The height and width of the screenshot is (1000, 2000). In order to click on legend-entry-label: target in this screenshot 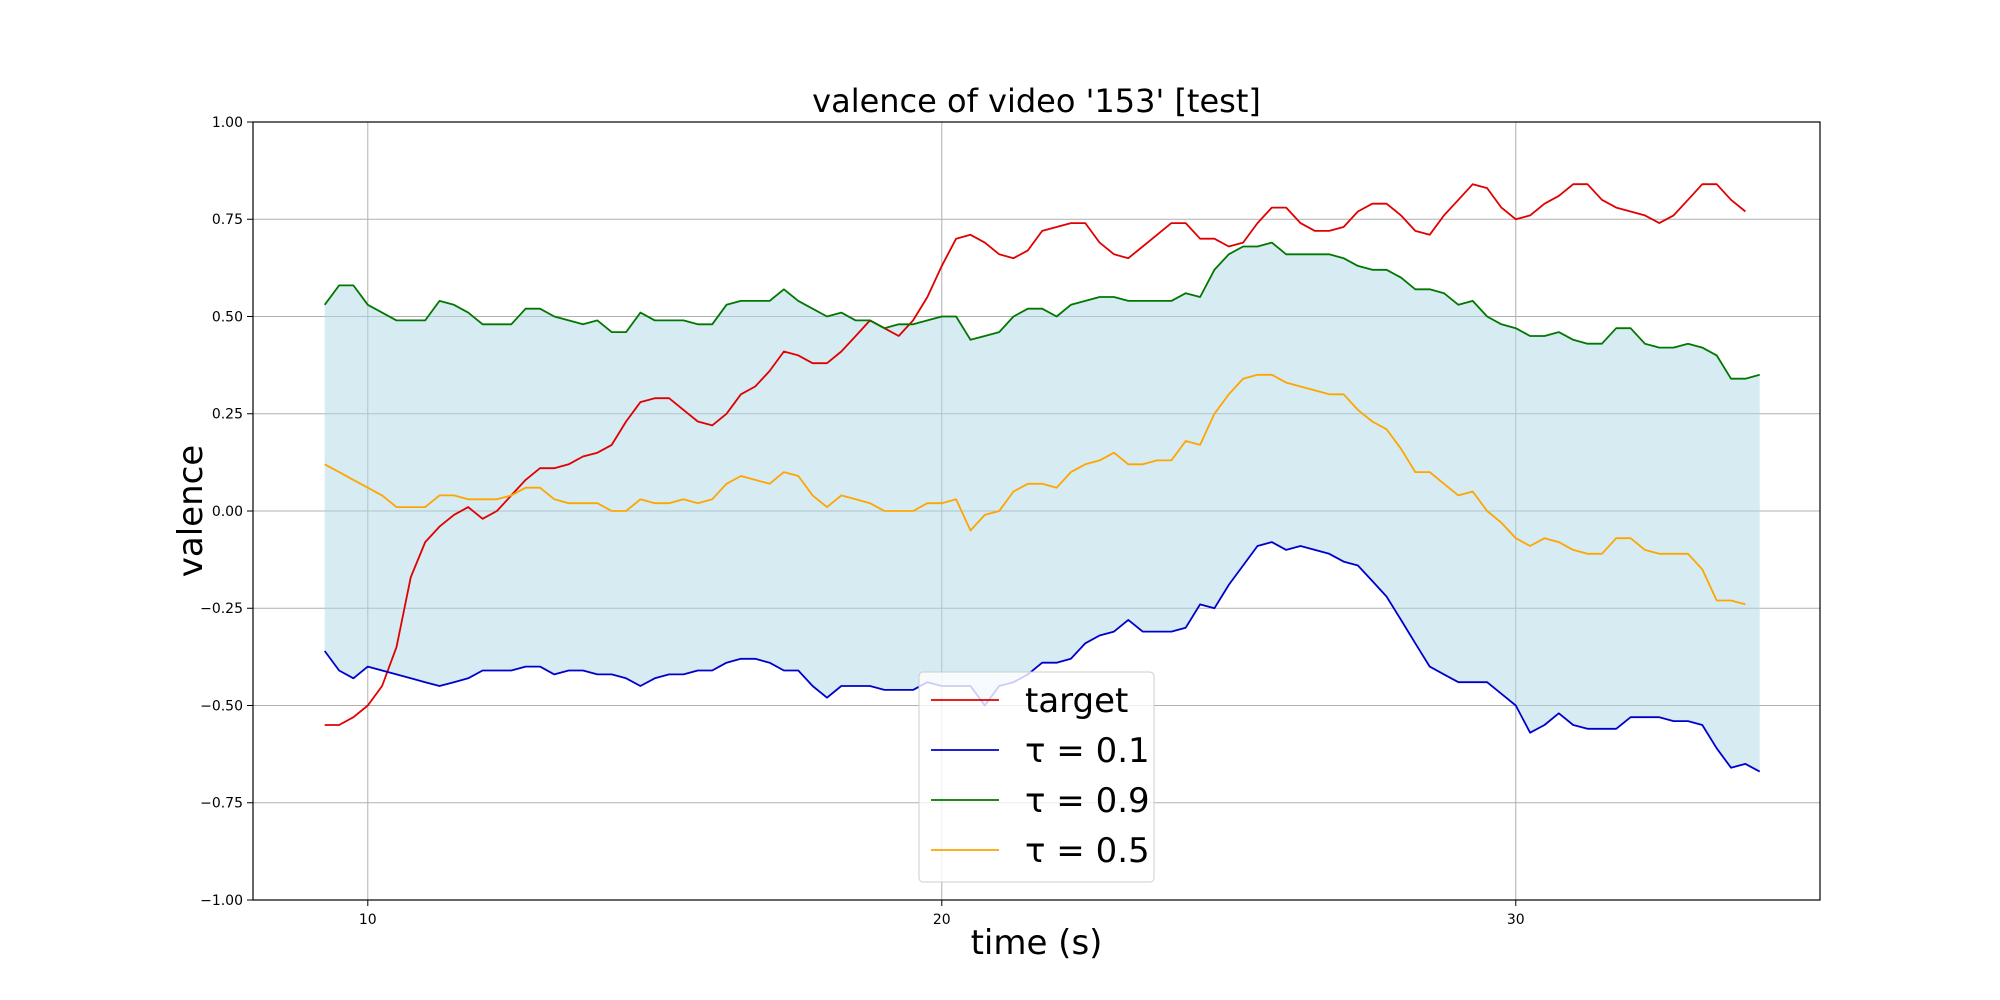, I will do `click(1076, 701)`.